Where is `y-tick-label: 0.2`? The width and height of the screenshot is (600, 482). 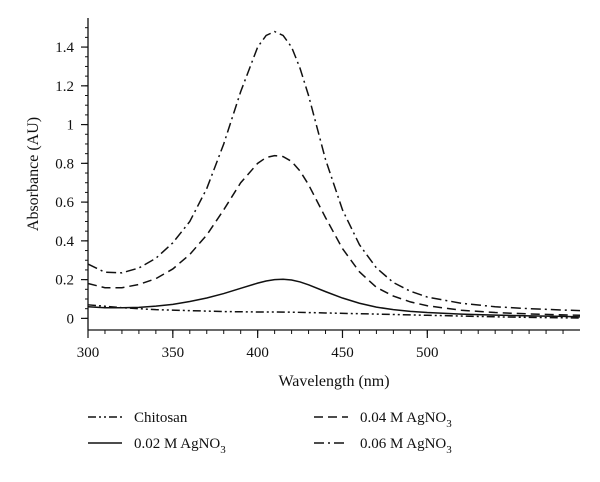 y-tick-label: 0.2 is located at coordinates (64, 281).